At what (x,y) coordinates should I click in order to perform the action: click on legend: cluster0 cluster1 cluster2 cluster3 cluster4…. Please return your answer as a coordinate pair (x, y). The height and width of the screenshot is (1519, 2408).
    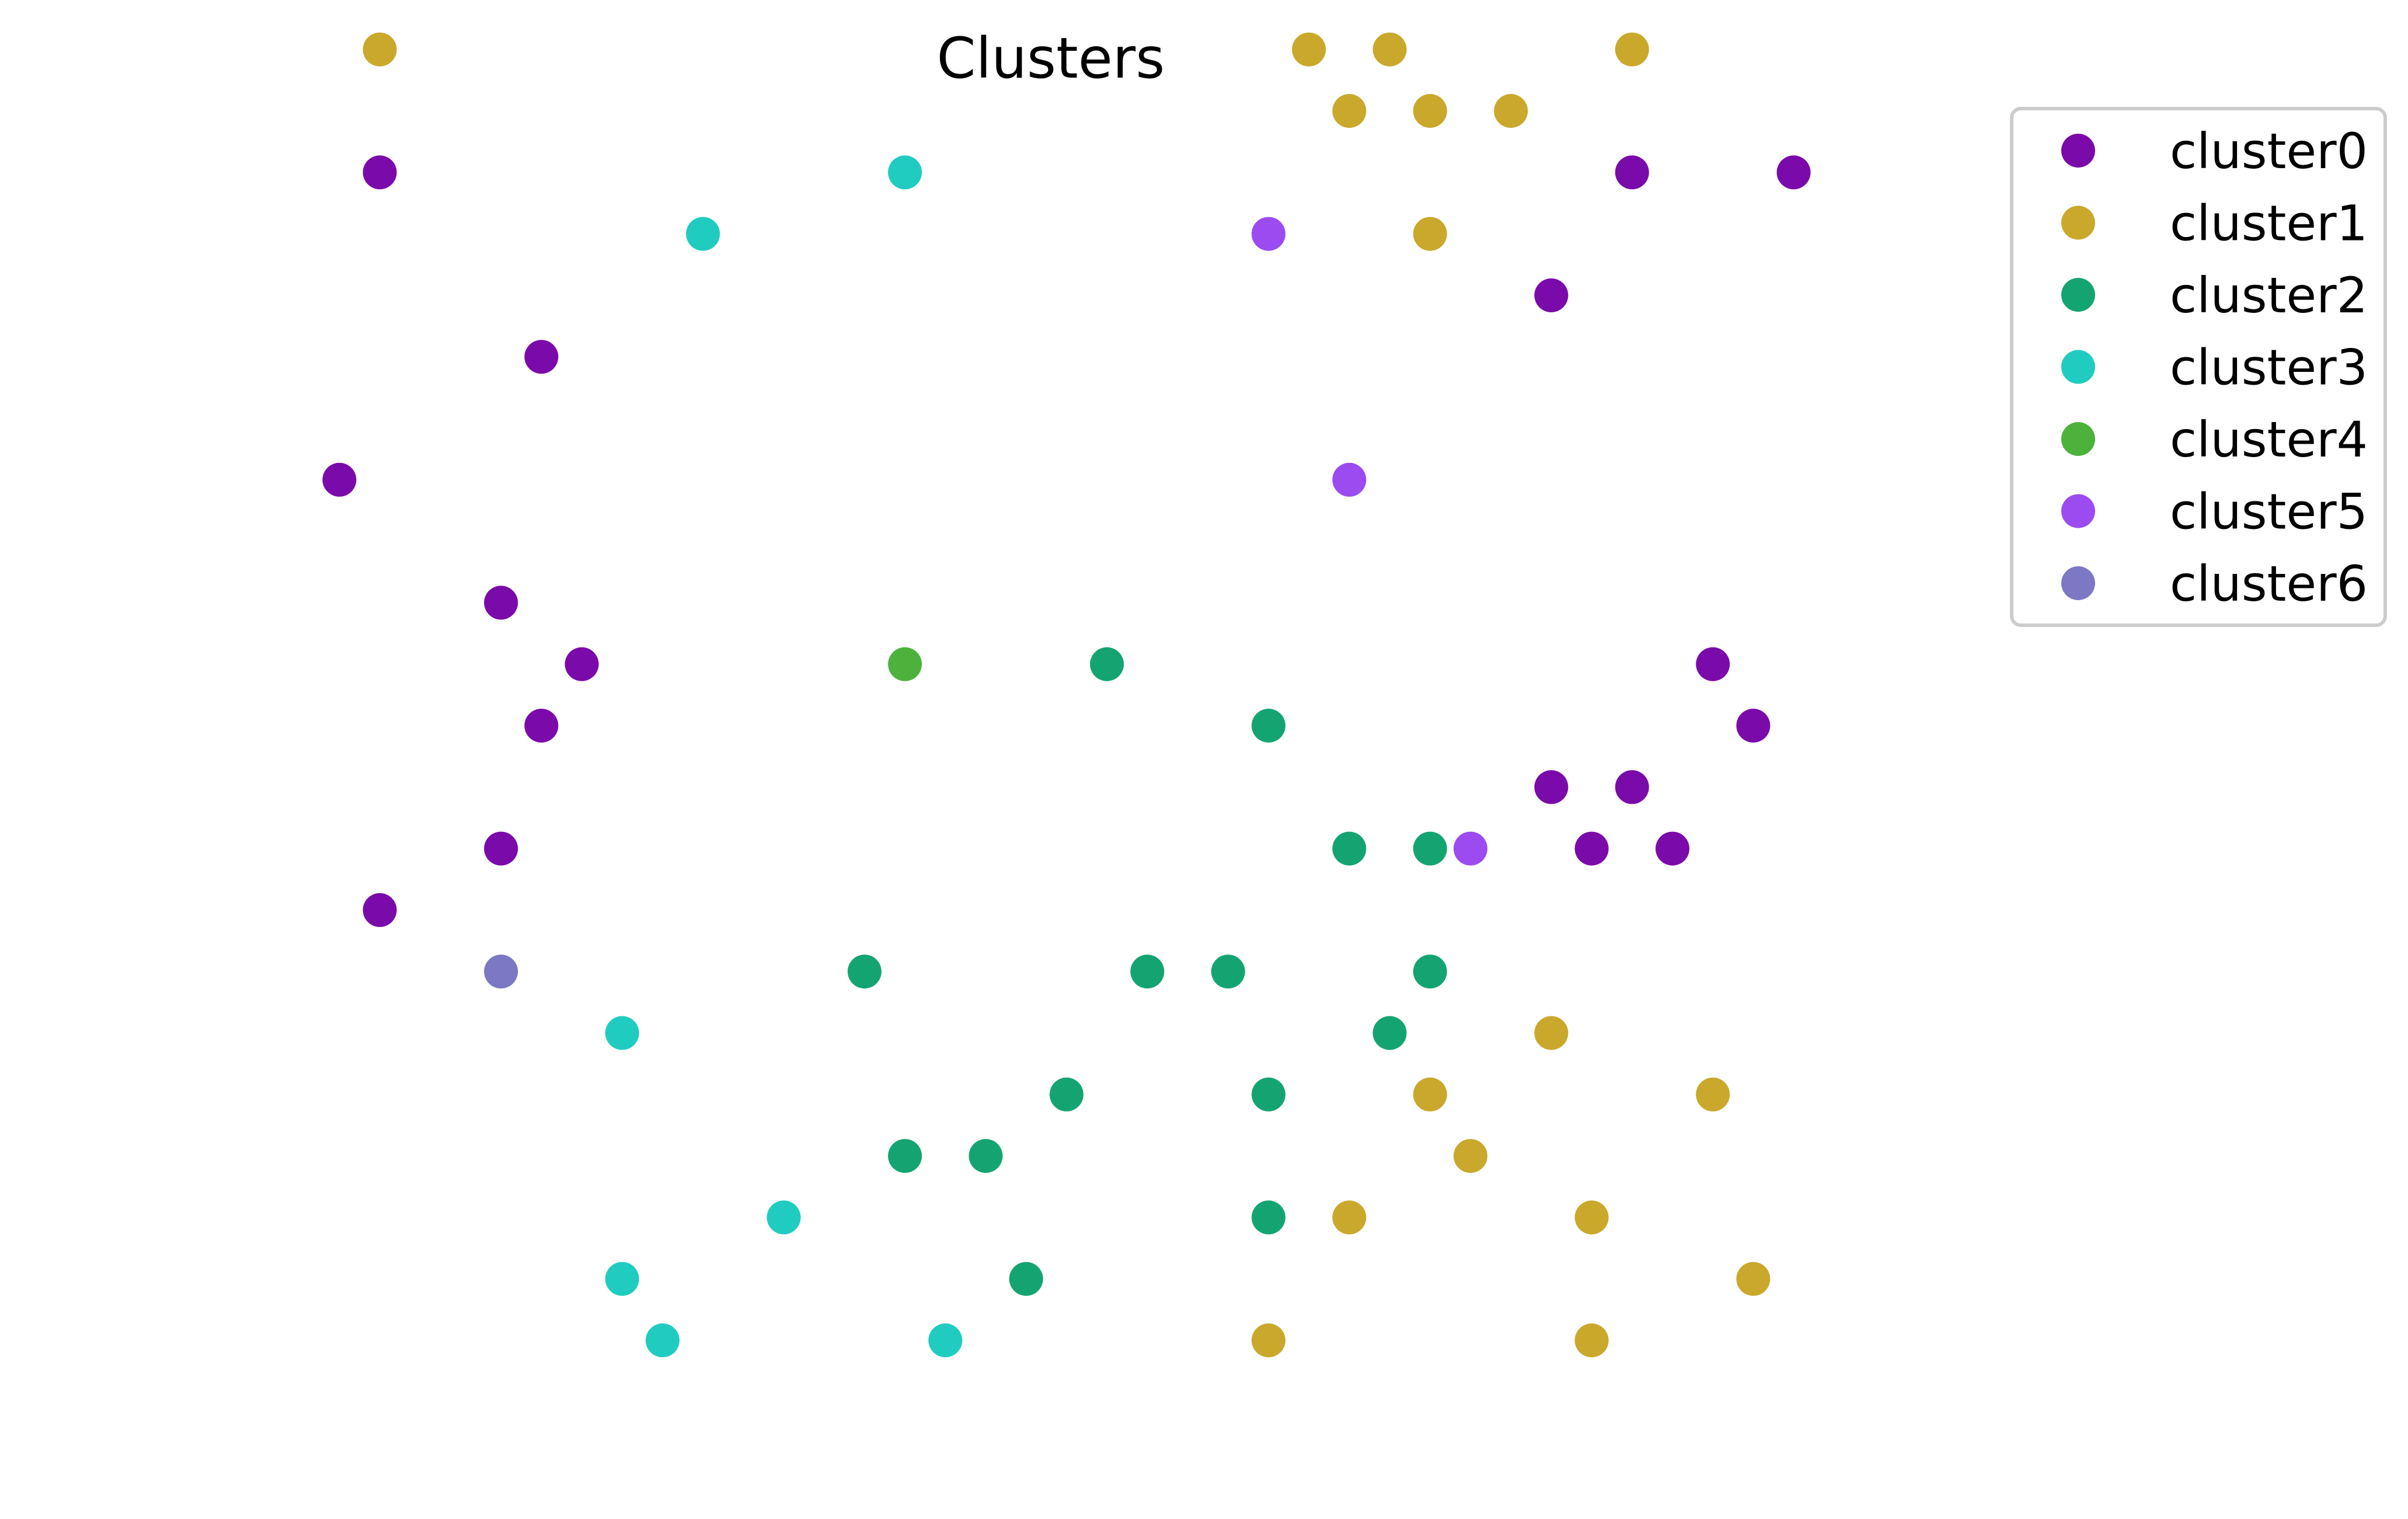
    Looking at the image, I should click on (2198, 367).